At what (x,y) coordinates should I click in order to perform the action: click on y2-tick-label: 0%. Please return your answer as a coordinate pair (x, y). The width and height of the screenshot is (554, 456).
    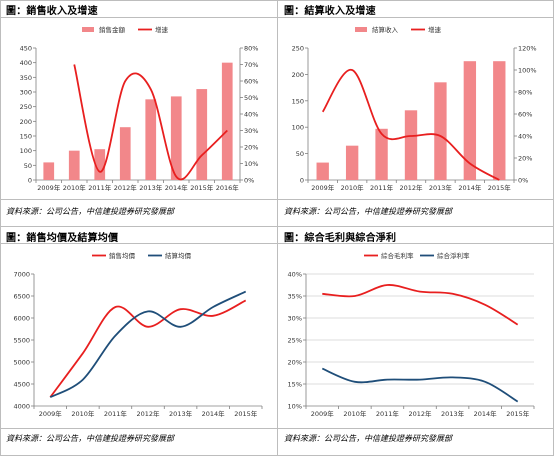
    Looking at the image, I should click on (249, 181).